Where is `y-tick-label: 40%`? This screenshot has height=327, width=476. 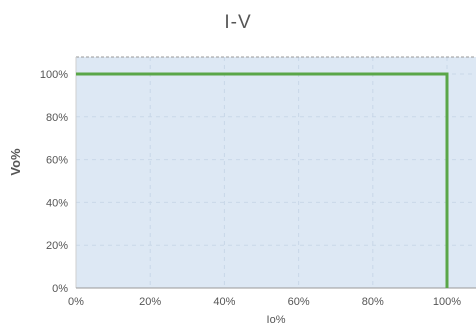 y-tick-label: 40% is located at coordinates (57, 203).